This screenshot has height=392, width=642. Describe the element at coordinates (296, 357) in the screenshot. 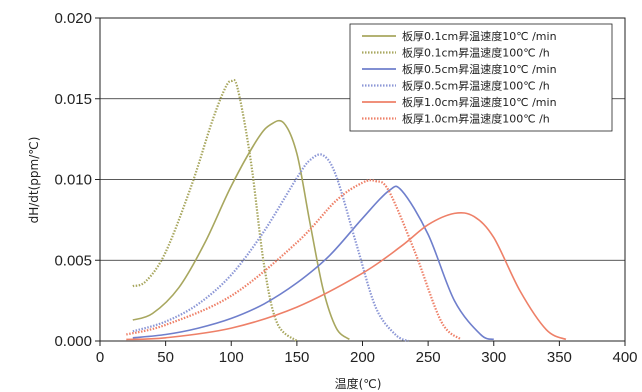

I see `x-tick-label: 150` at that location.